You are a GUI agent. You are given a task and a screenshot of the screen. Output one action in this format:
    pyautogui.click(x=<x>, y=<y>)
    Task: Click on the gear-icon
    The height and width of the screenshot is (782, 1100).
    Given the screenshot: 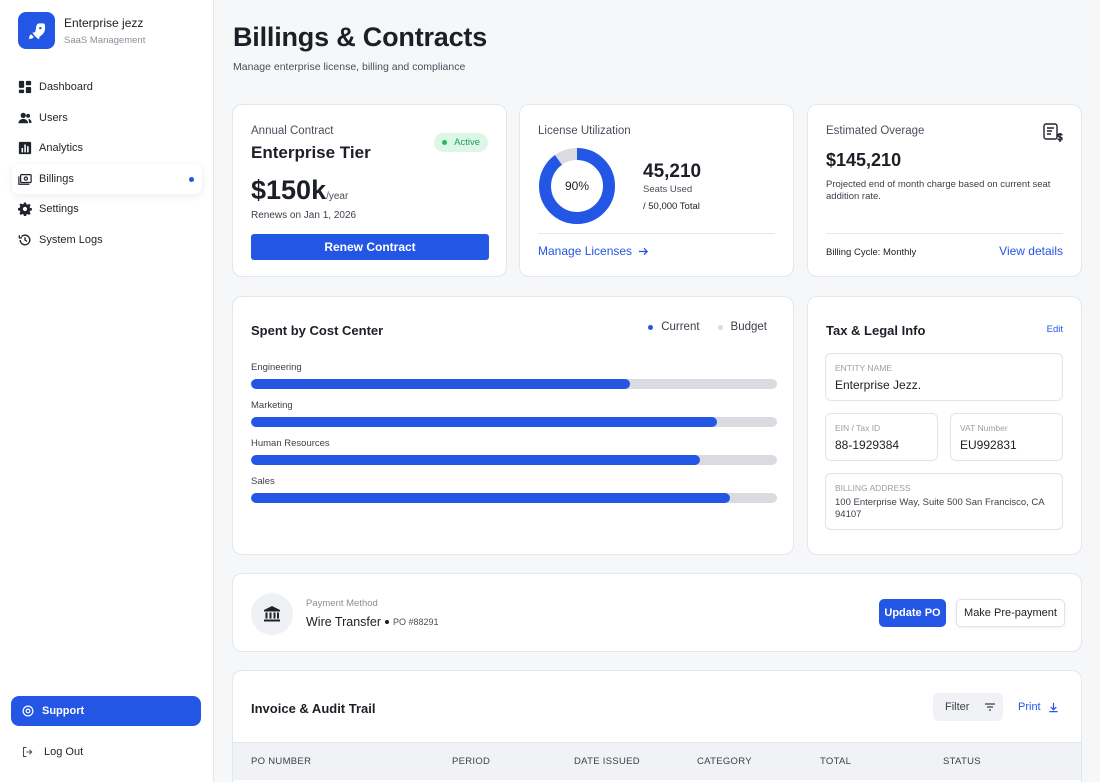 What is the action you would take?
    pyautogui.click(x=25, y=209)
    